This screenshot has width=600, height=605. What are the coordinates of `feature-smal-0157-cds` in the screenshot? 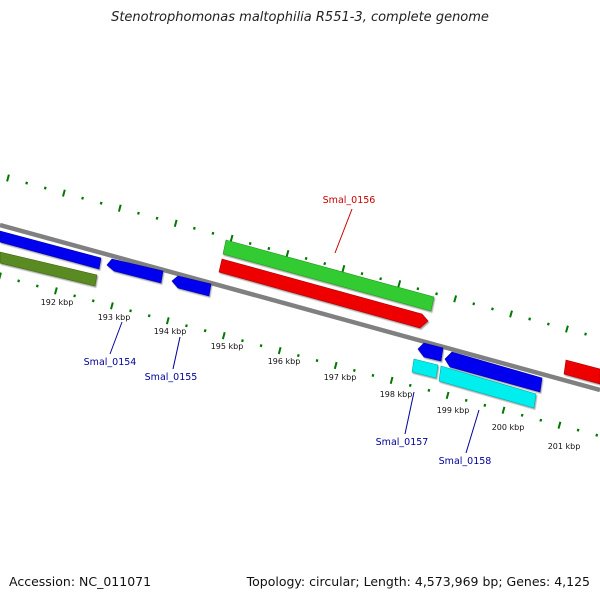 It's located at (425, 368).